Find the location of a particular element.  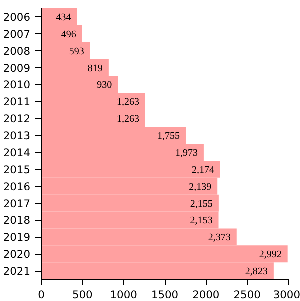

y-tick-label: 2019 is located at coordinates (17, 237).